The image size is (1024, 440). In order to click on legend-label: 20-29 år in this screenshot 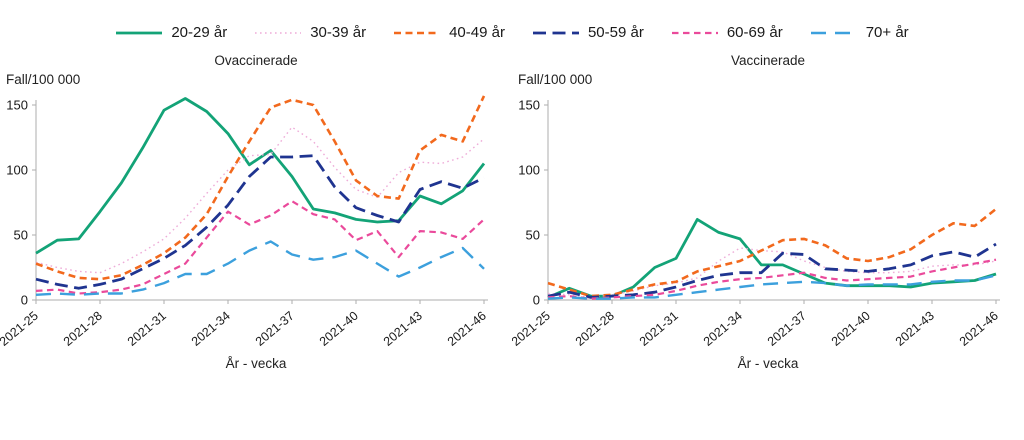, I will do `click(199, 32)`.